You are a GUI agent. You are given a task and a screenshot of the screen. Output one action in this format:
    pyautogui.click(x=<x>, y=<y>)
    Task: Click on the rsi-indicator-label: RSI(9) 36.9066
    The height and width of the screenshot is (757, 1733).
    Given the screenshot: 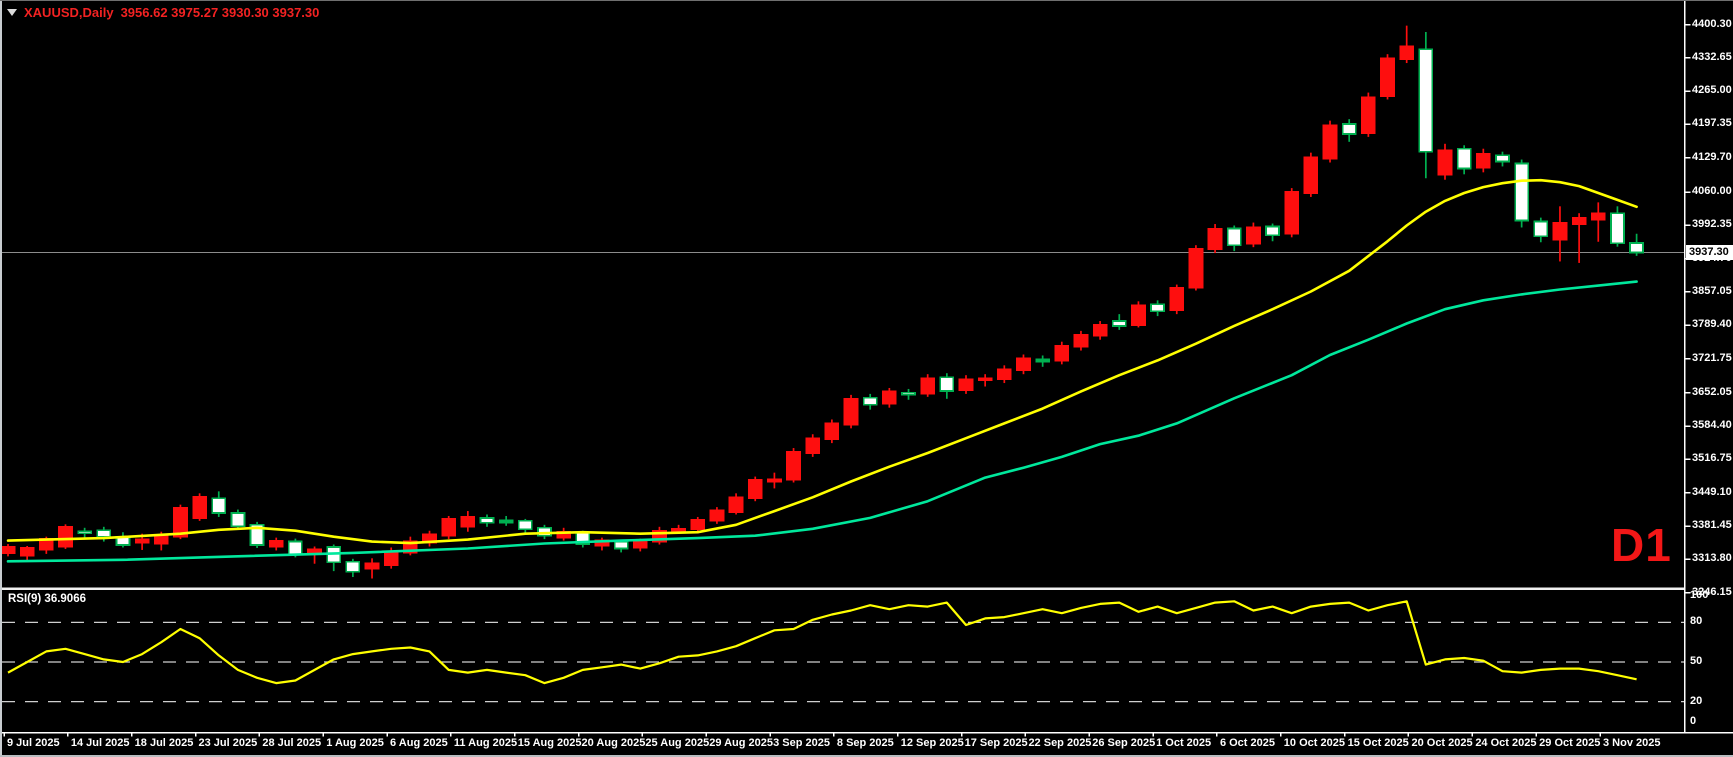 What is the action you would take?
    pyautogui.click(x=47, y=599)
    